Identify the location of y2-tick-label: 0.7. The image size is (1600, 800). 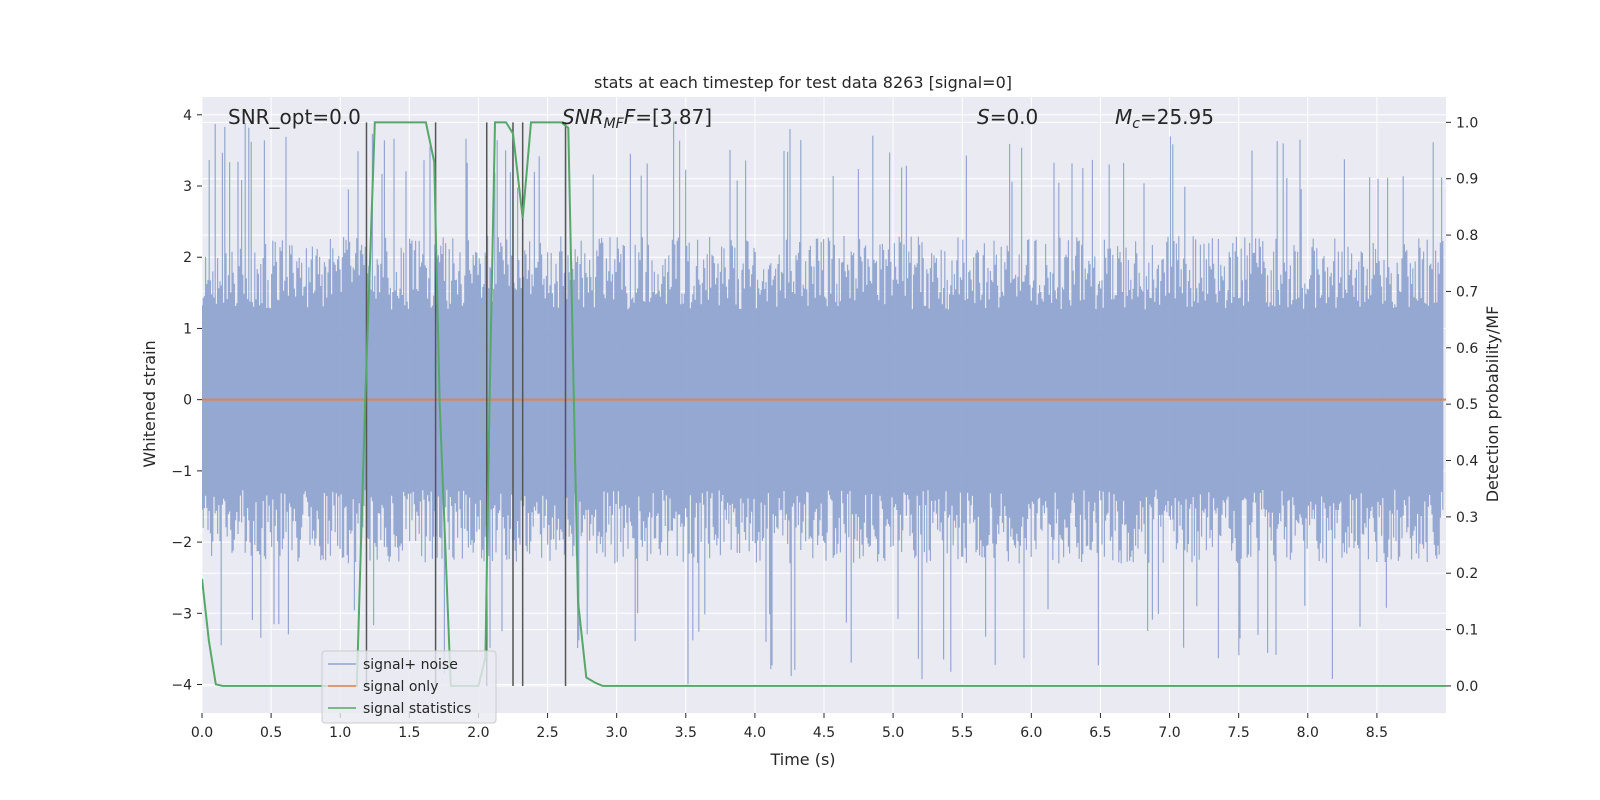
(1467, 292).